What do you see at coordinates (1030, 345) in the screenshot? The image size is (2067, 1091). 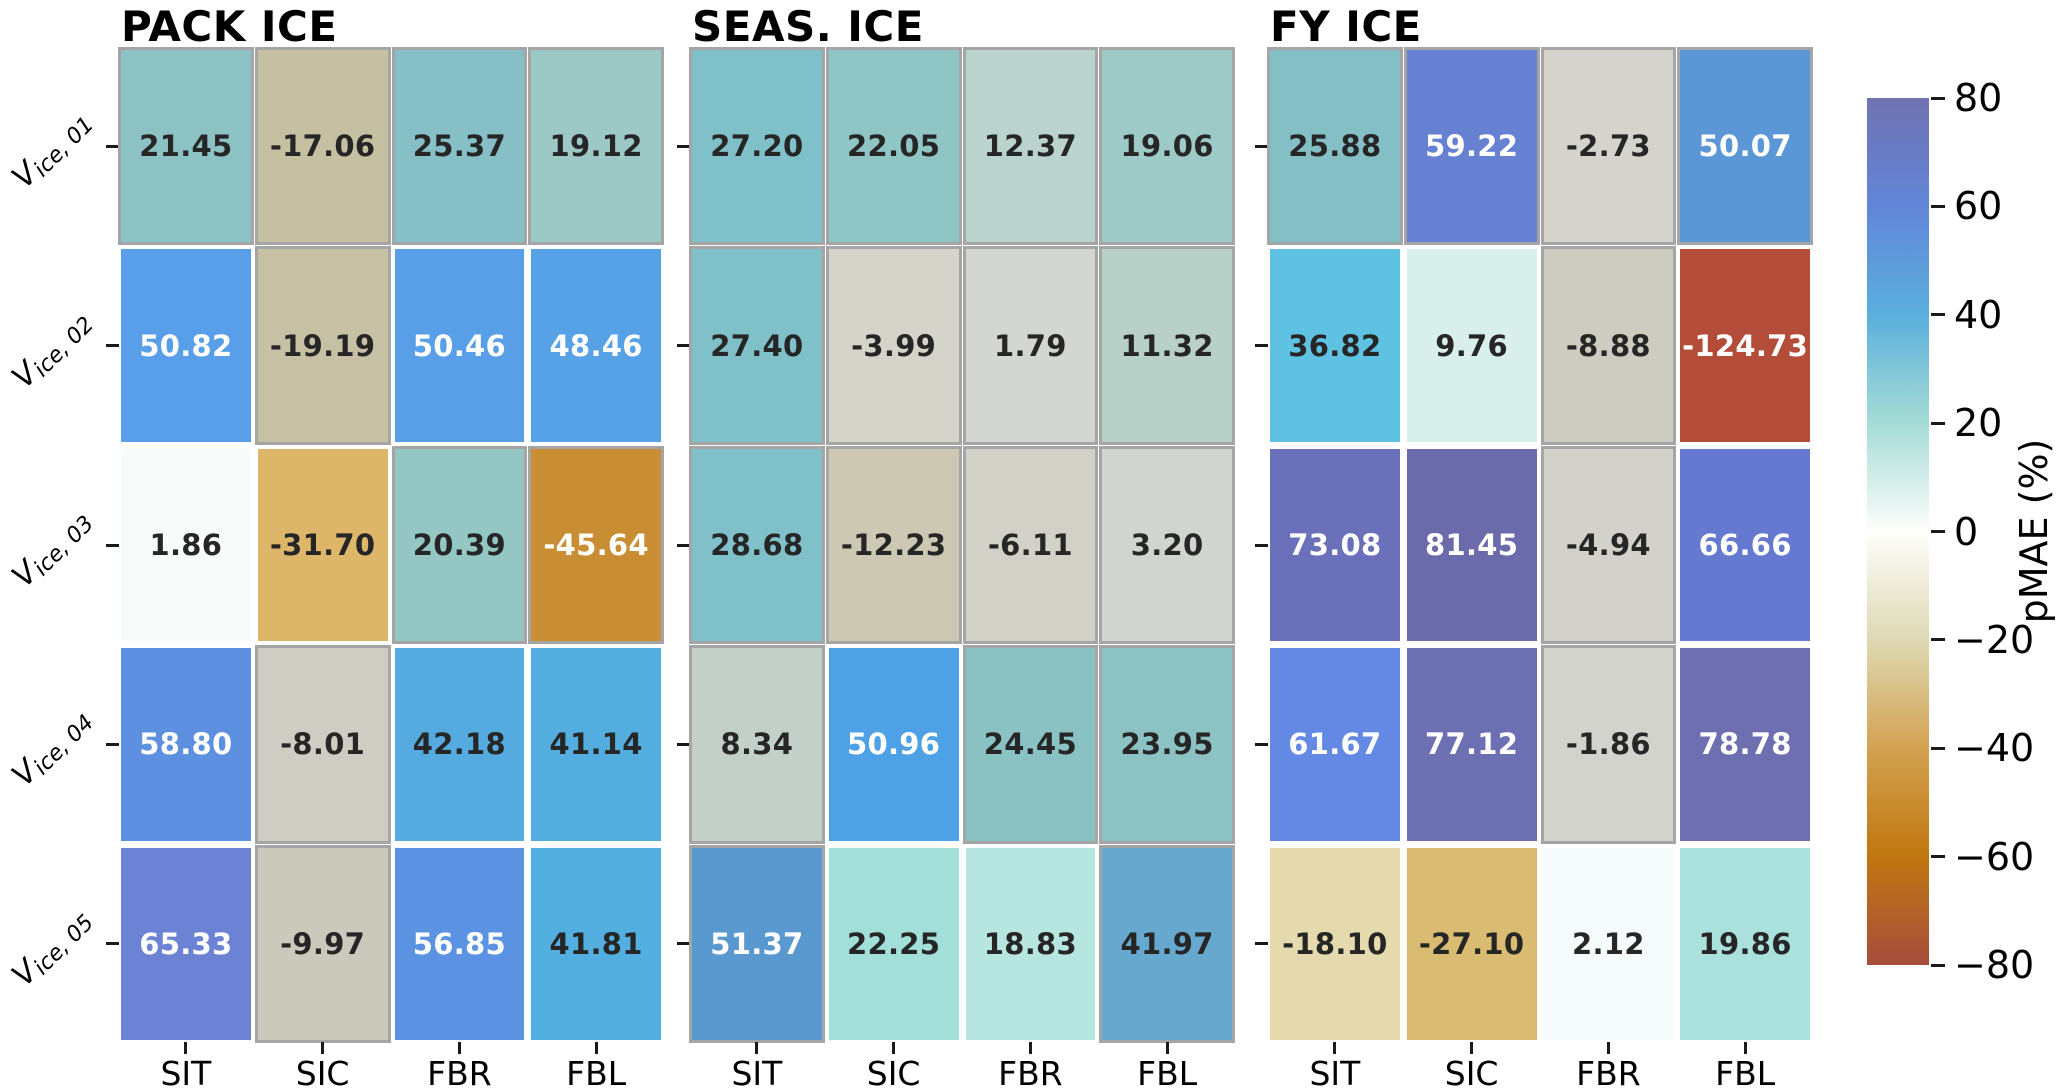 I see `heatmap-cell: 1.79` at bounding box center [1030, 345].